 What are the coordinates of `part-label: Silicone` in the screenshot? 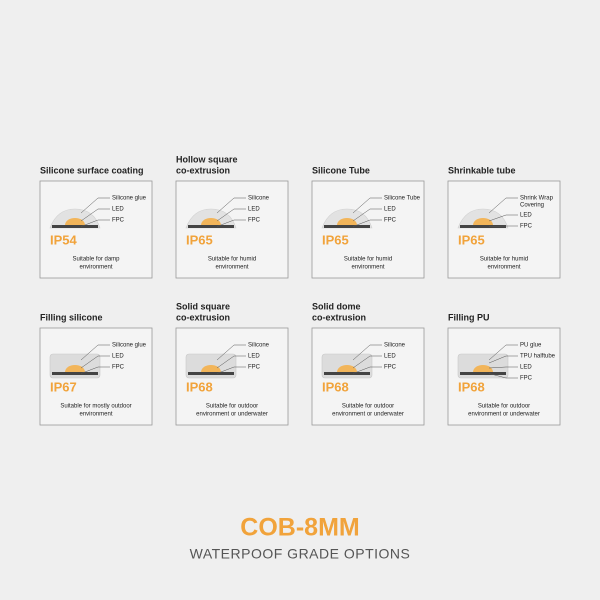 It's located at (259, 346).